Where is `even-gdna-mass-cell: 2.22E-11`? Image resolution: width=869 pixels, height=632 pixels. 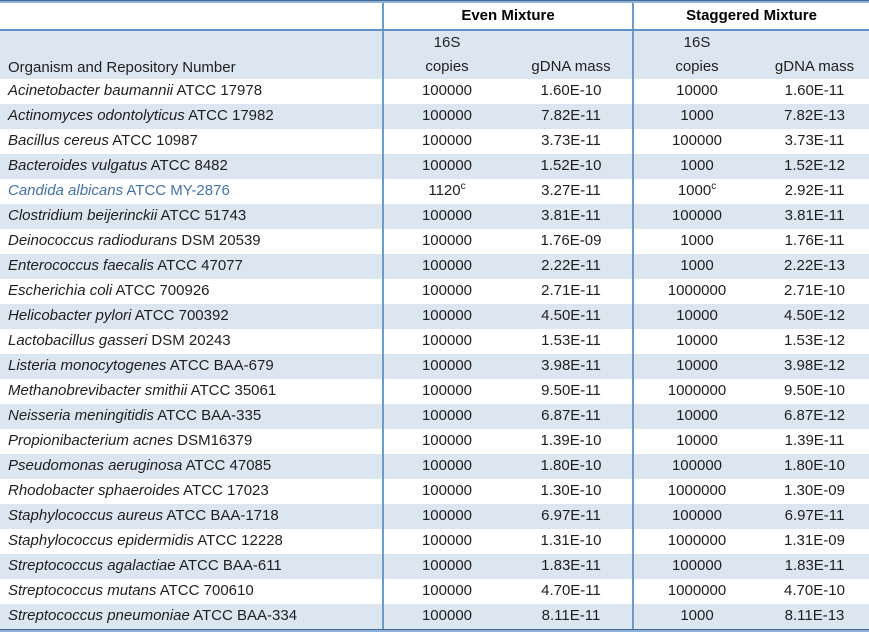 even-gdna-mass-cell: 2.22E-11 is located at coordinates (571, 266).